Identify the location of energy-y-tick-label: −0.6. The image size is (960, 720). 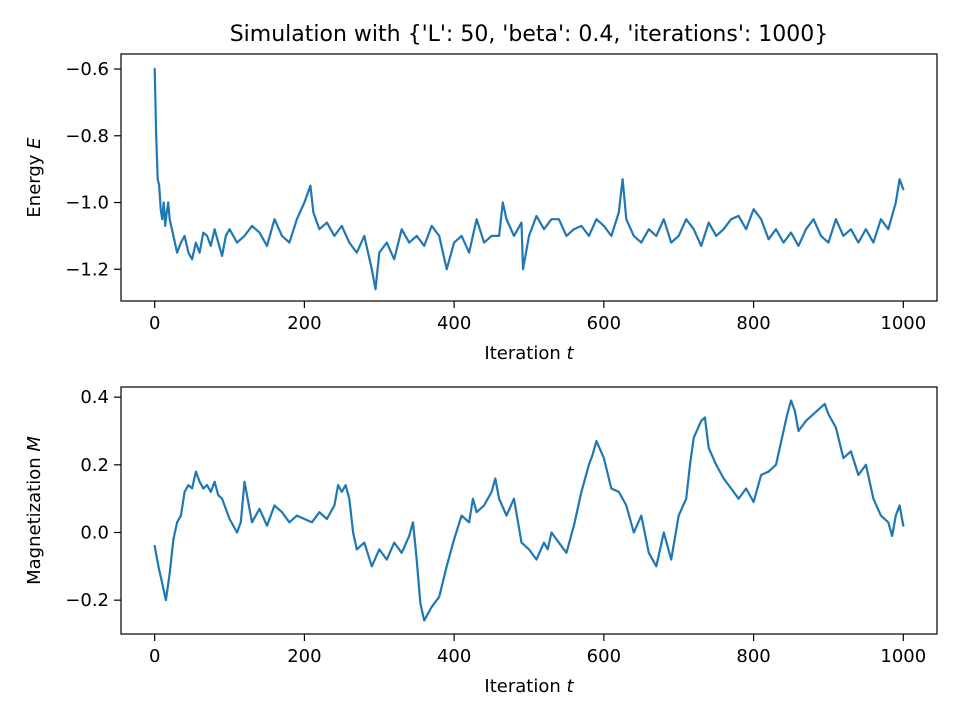
(87, 69).